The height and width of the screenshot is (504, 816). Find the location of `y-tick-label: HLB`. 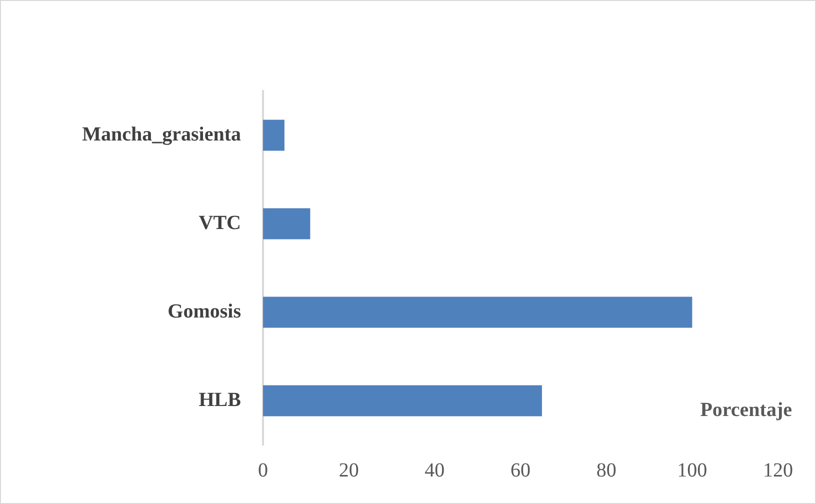

y-tick-label: HLB is located at coordinates (219, 399).